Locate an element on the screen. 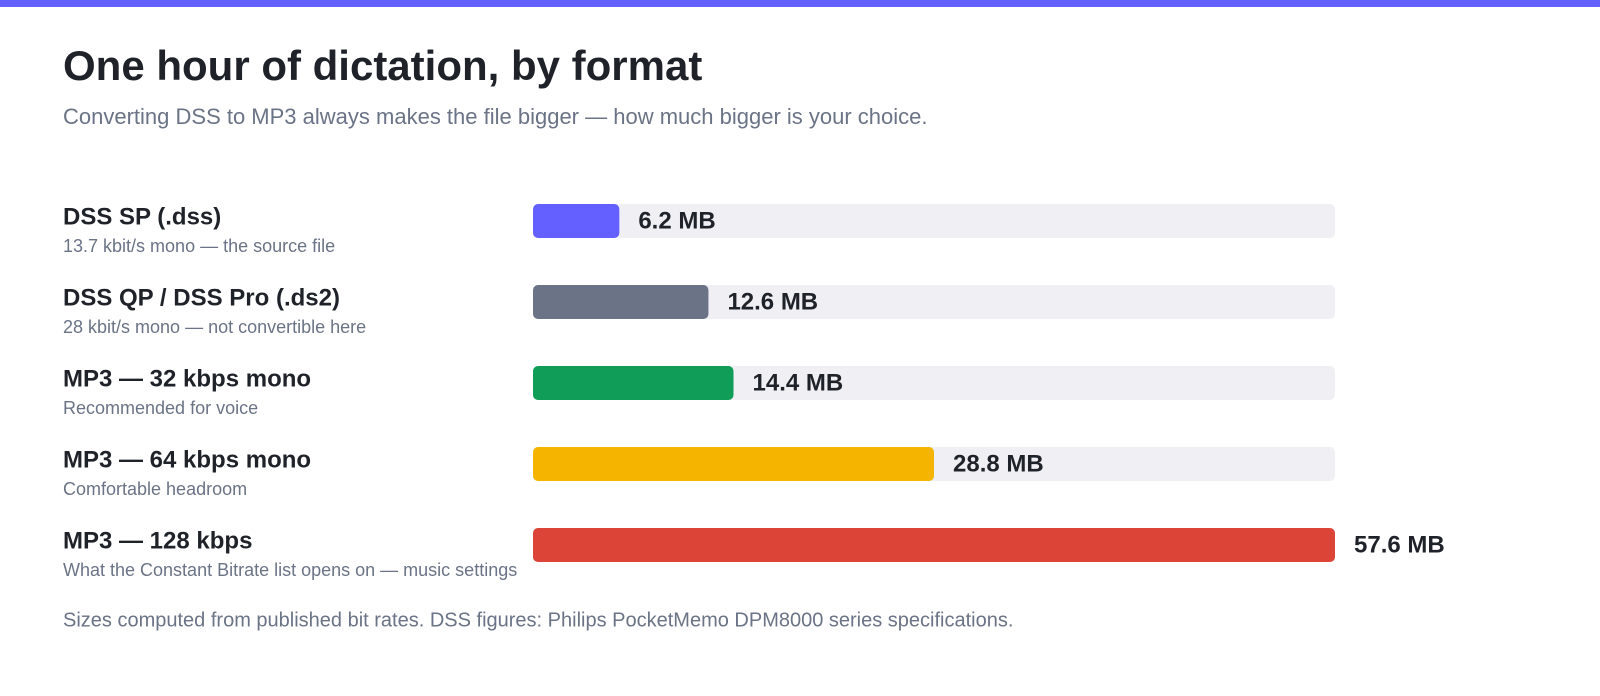 The height and width of the screenshot is (696, 1600). category-description: Comfortable headroom is located at coordinates (155, 489).